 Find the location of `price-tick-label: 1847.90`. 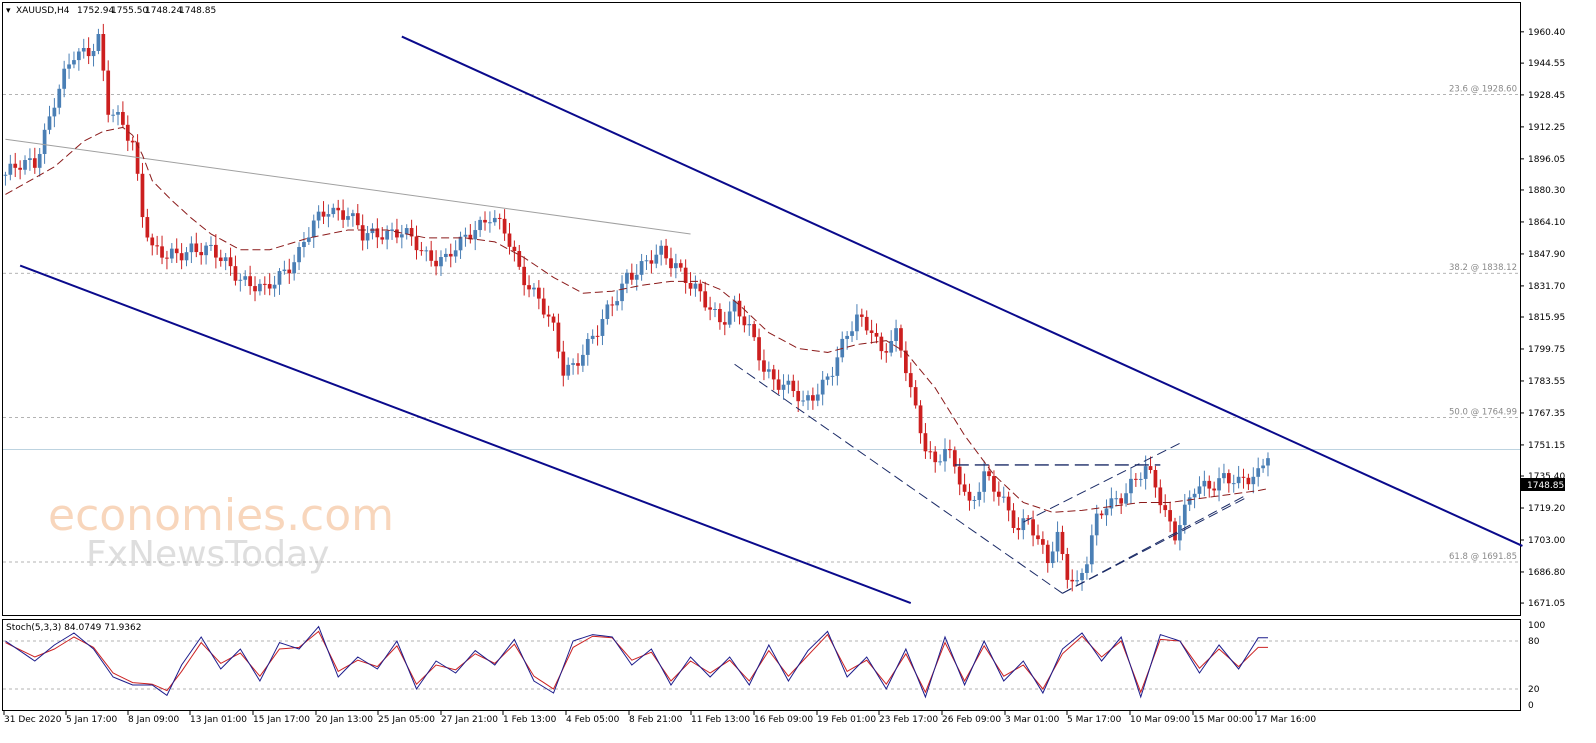

price-tick-label: 1847.90 is located at coordinates (1546, 255).